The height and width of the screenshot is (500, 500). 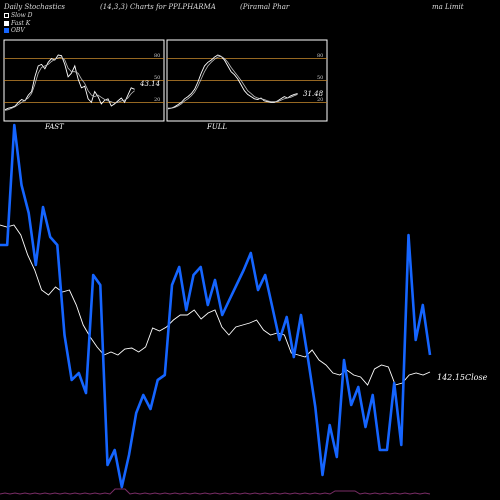 I want to click on fast-level-label-20: 20, so click(x=157, y=100).